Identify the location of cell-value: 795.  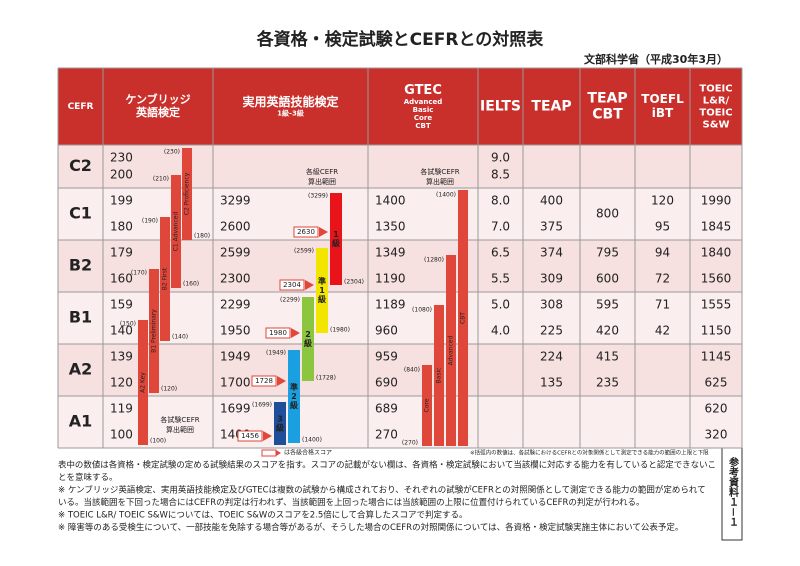
(607, 253).